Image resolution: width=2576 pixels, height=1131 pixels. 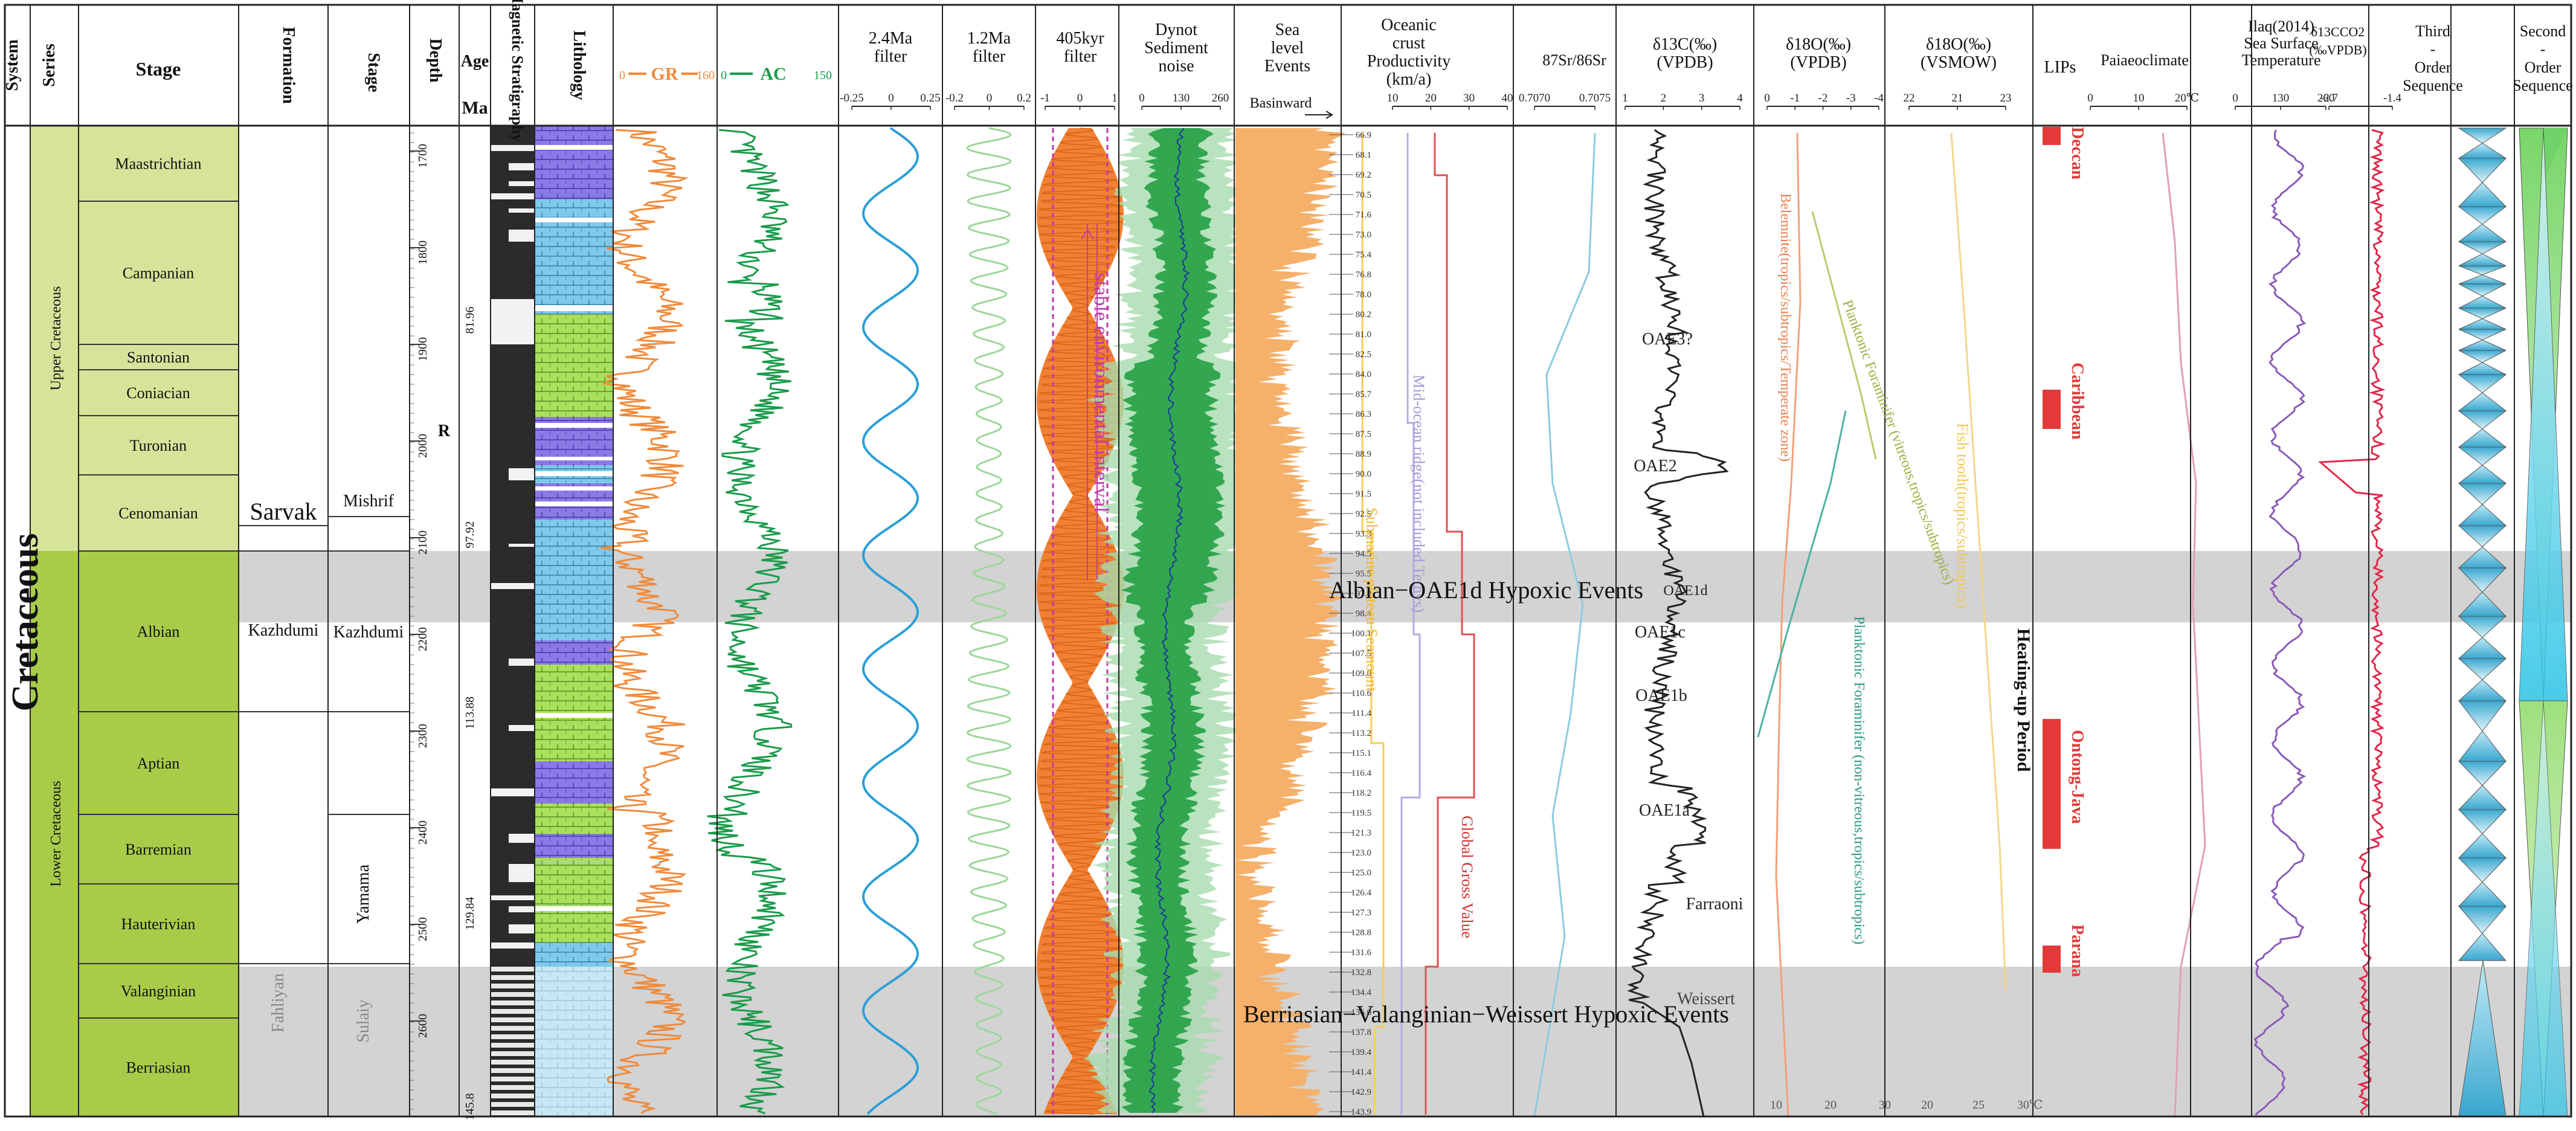 What do you see at coordinates (1361, 673) in the screenshot?
I see `sealevel-age: 109.0` at bounding box center [1361, 673].